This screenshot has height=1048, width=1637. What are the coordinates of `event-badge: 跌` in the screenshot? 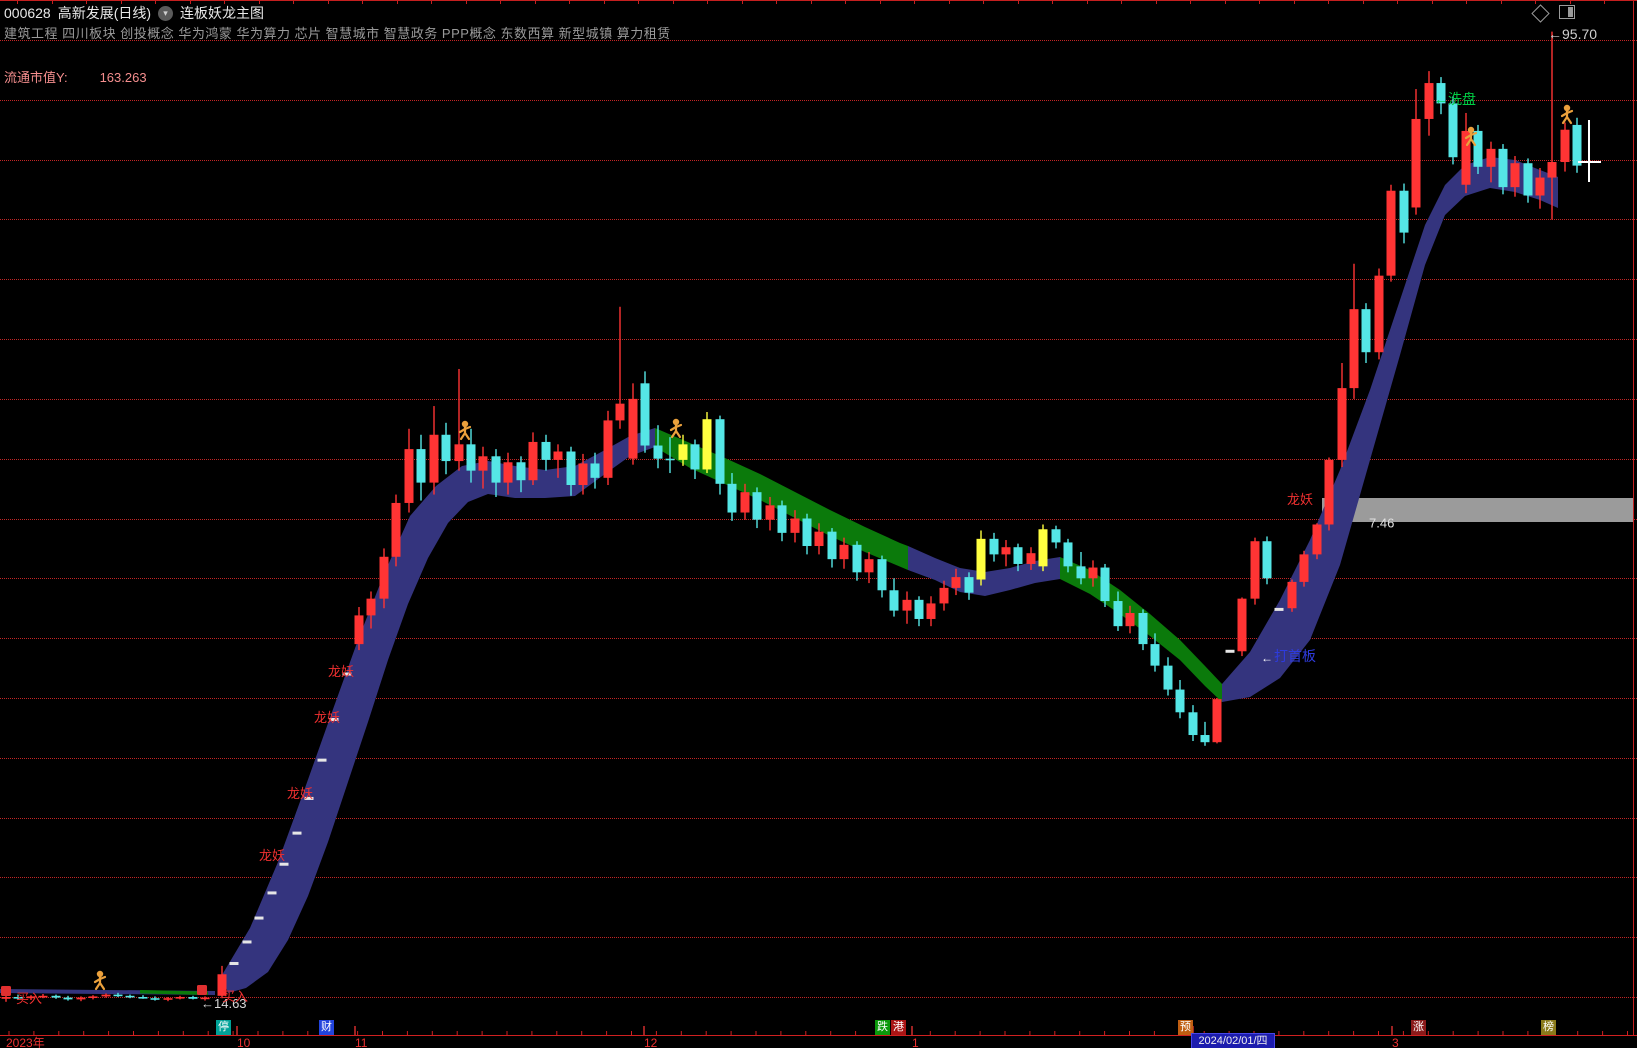 It's located at (882, 1027).